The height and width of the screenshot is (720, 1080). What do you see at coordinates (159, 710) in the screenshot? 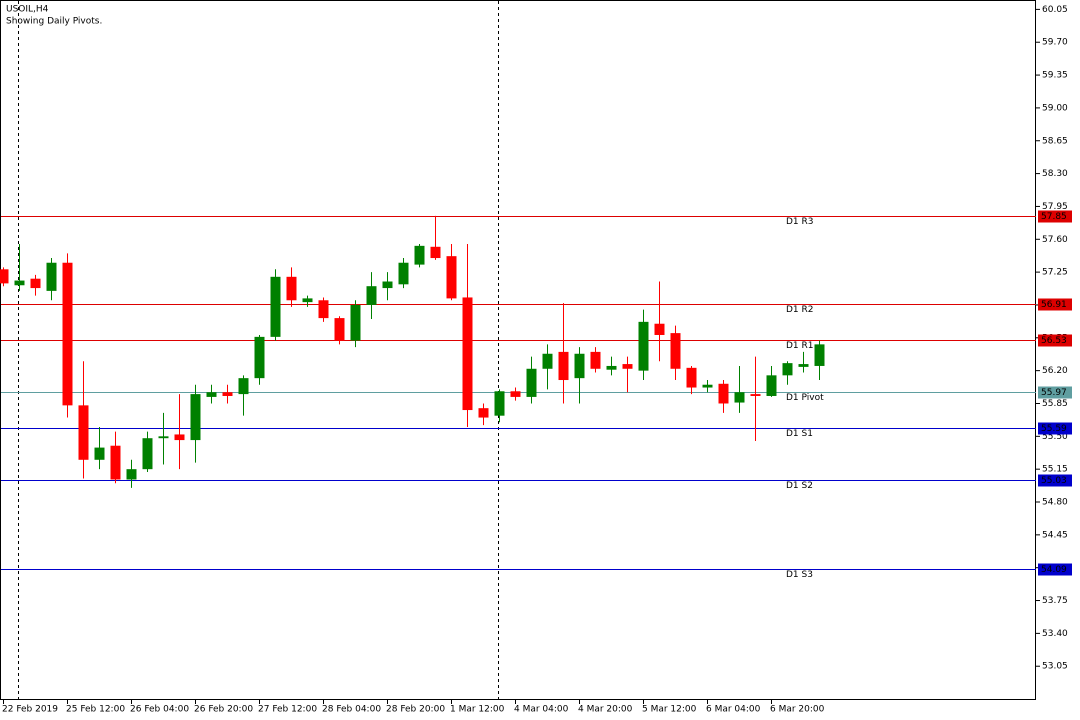
I see `x-tick-label: 26 Feb 04:00` at bounding box center [159, 710].